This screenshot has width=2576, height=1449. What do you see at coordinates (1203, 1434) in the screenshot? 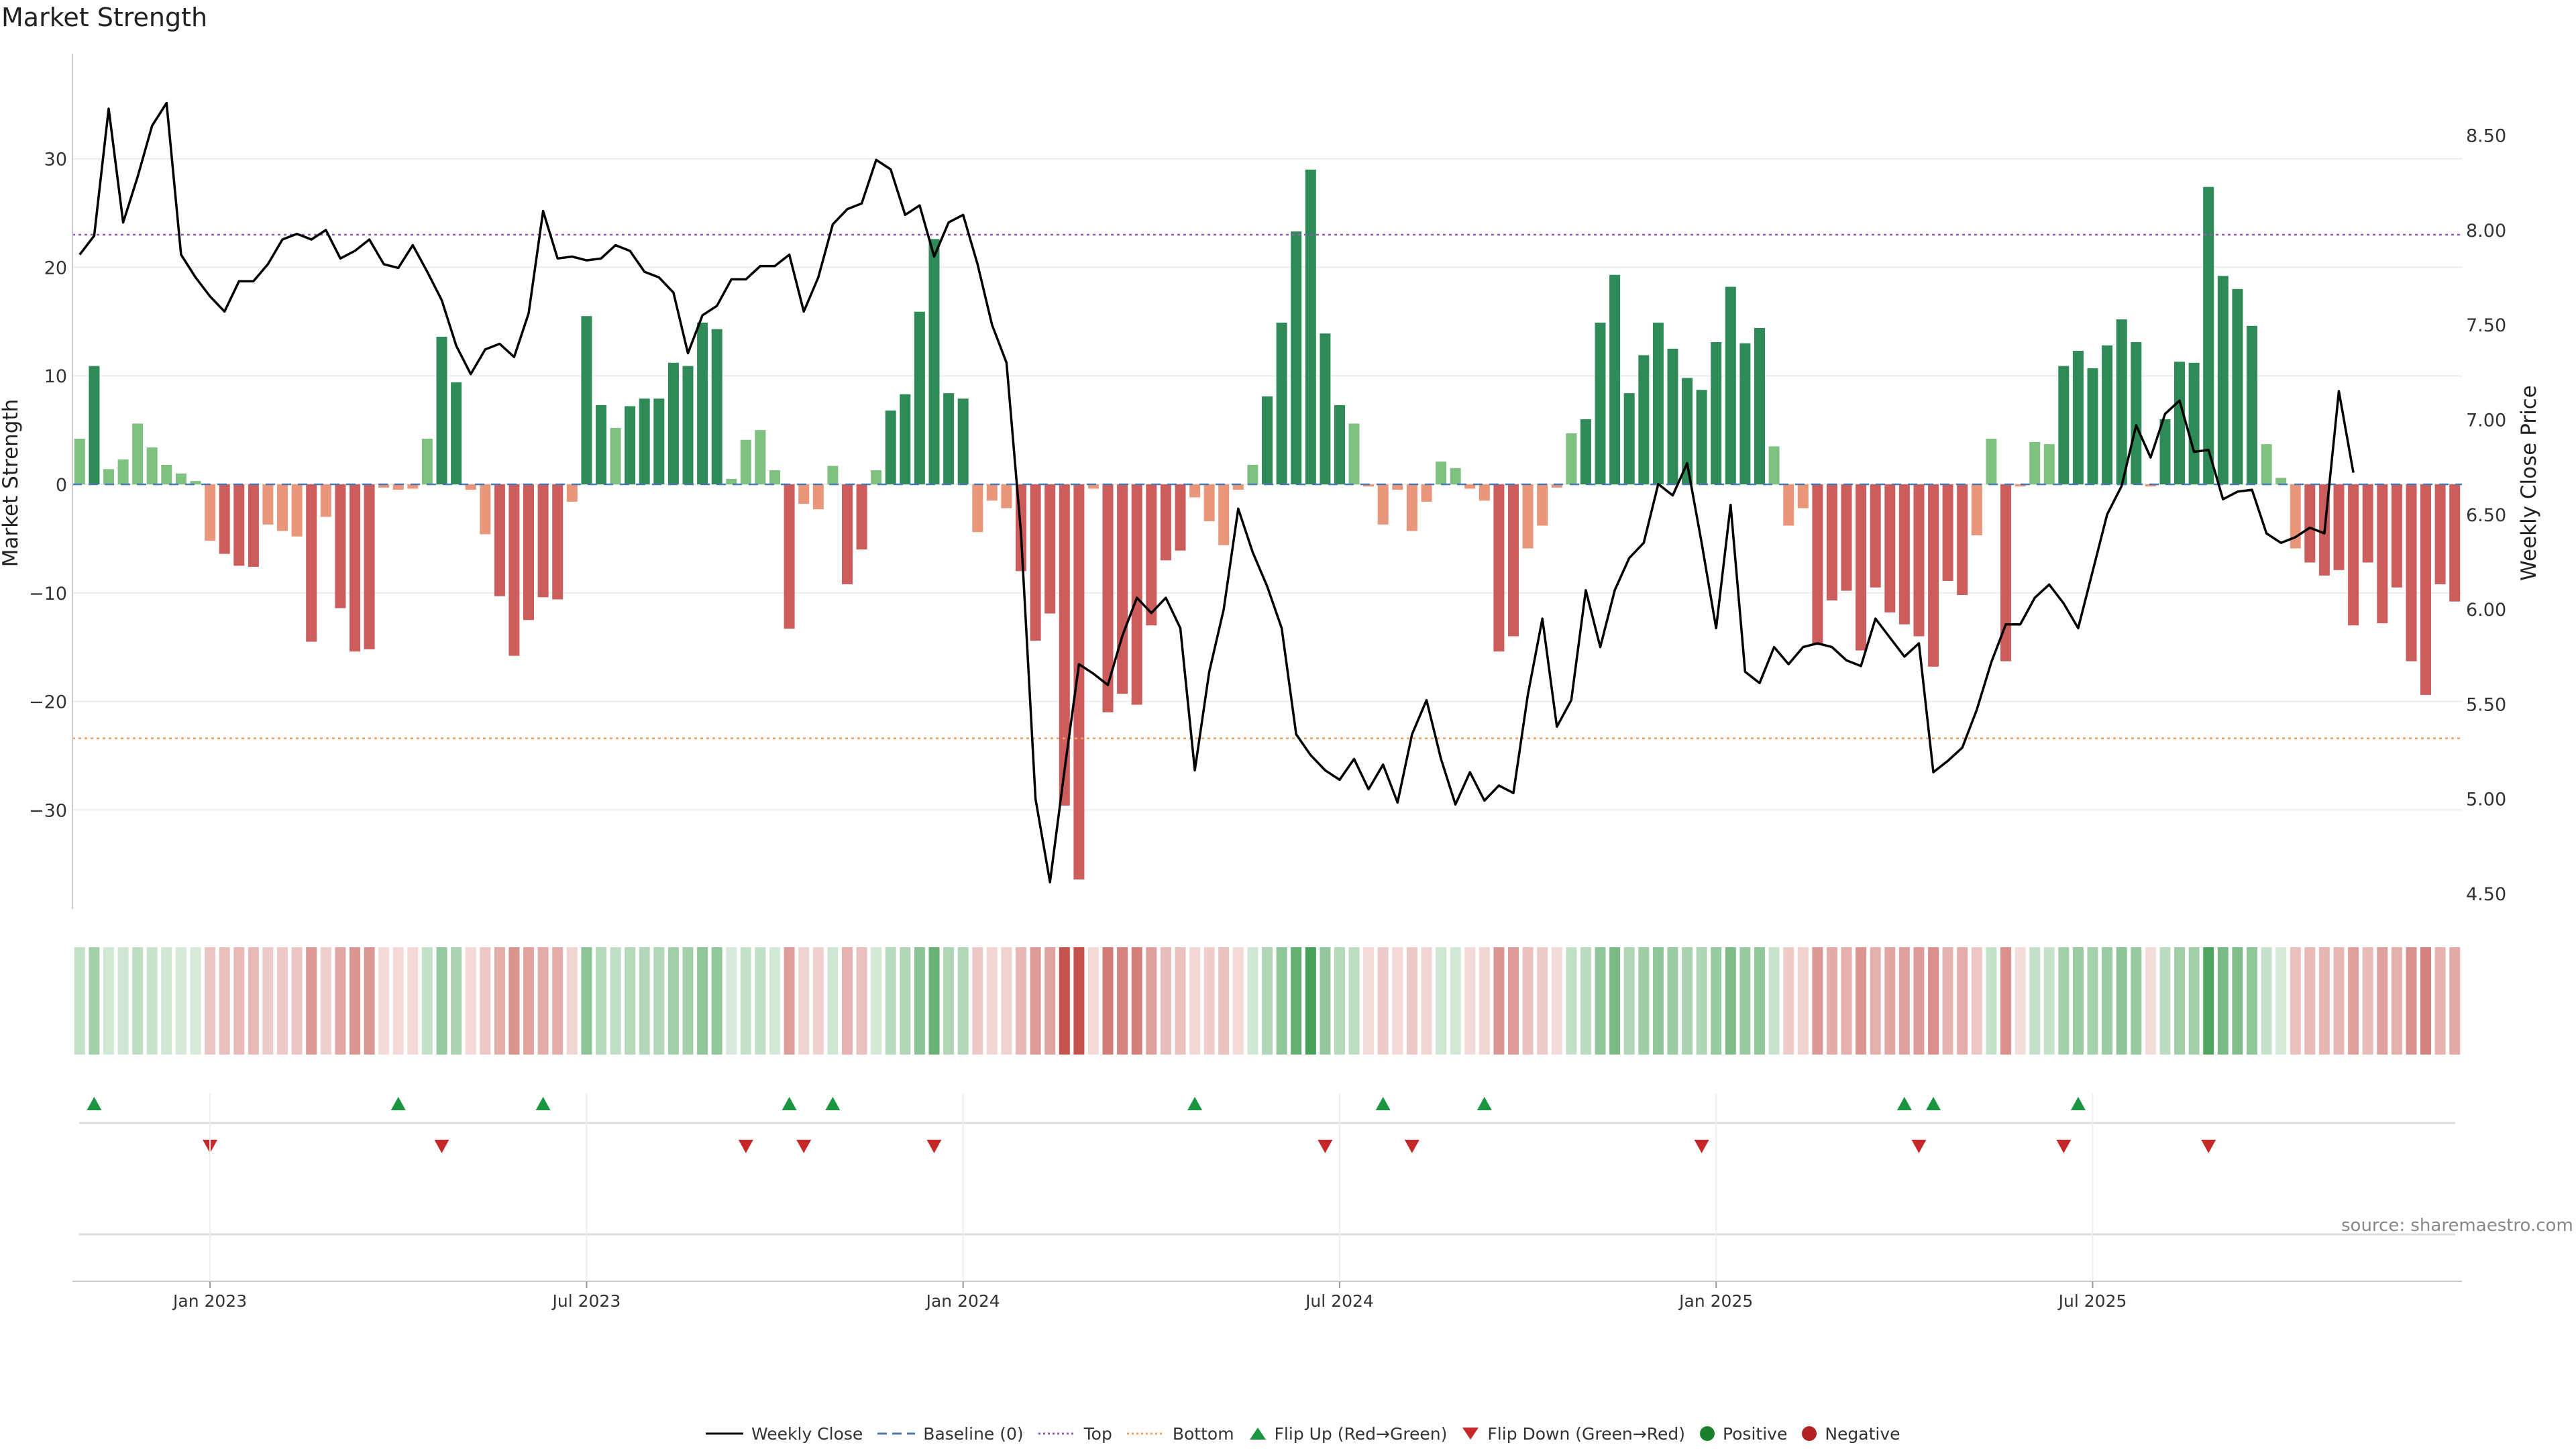
I see `legend-bottom-label: Bottom` at bounding box center [1203, 1434].